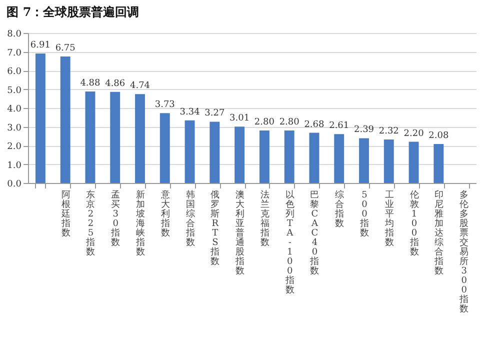  What do you see at coordinates (90, 224) in the screenshot?
I see `x-tick-label: 东京225指数` at bounding box center [90, 224].